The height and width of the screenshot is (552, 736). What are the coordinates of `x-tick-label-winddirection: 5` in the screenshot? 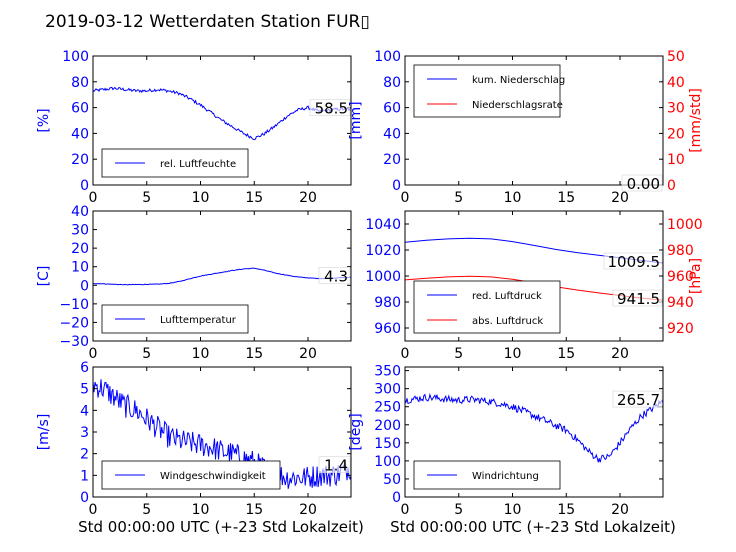 It's located at (458, 510).